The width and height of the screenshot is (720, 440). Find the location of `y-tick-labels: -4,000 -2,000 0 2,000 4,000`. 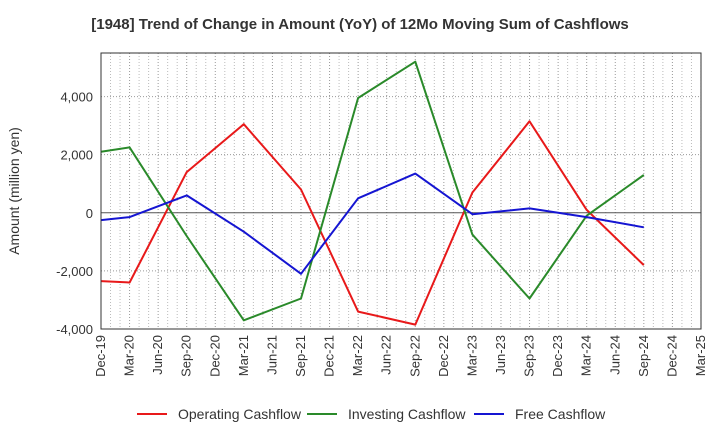

y-tick-labels: -4,000 -2,000 0 2,000 4,000 is located at coordinates (74, 213).